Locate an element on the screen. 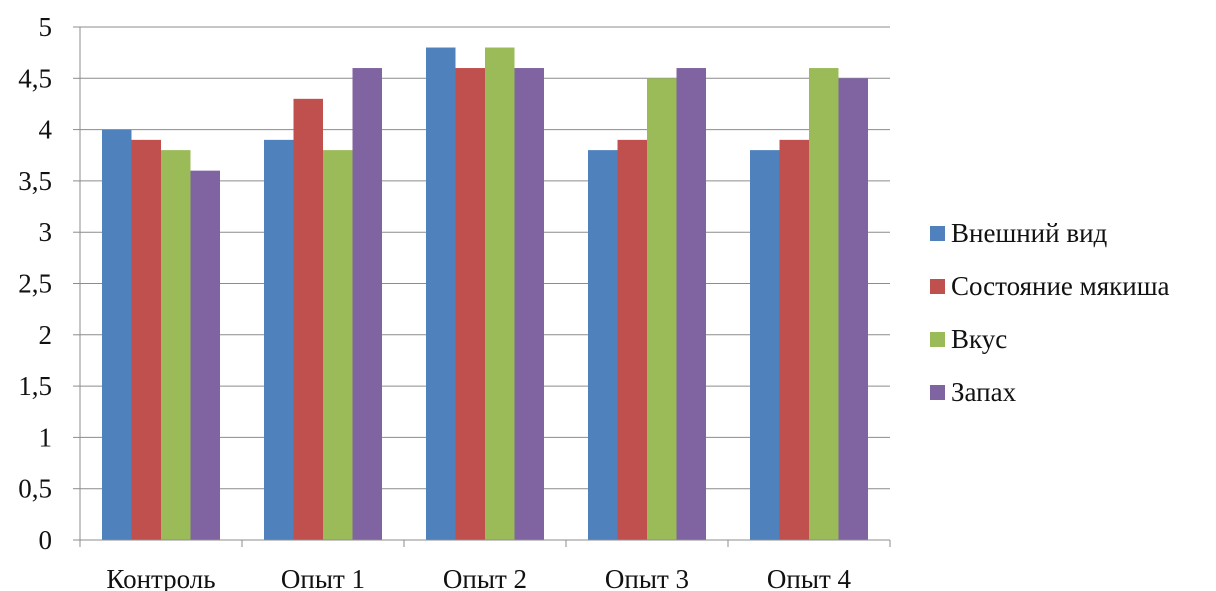 The image size is (1216, 591). y-tick-label: 0,5 is located at coordinates (35, 489).